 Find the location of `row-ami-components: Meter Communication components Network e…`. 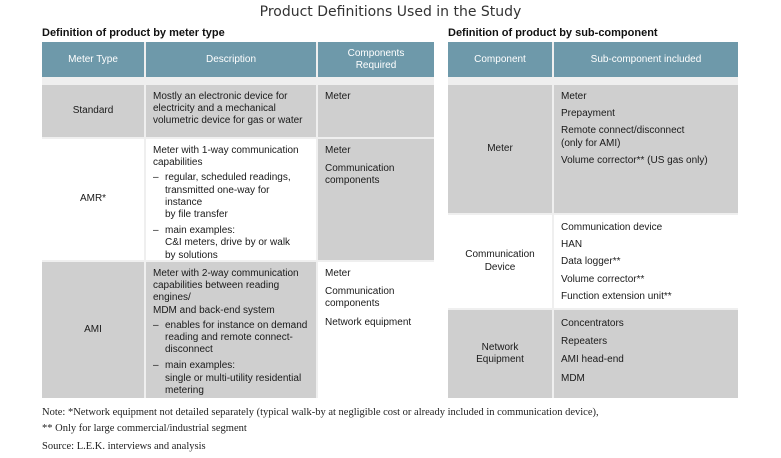

row-ami-components: Meter Communication components Network e… is located at coordinates (376, 330).